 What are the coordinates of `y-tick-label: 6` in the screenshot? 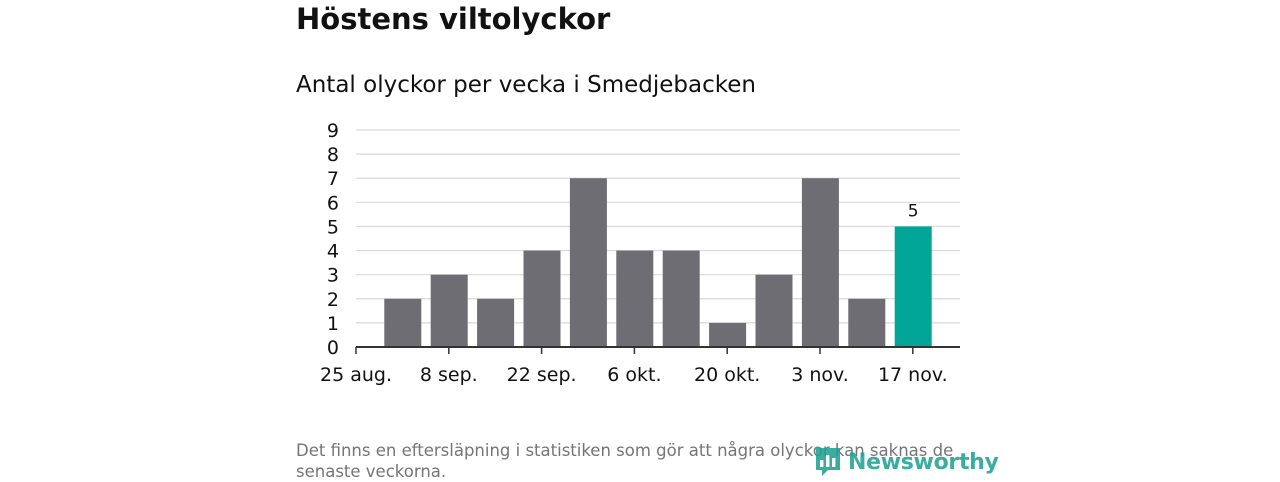 It's located at (333, 203).